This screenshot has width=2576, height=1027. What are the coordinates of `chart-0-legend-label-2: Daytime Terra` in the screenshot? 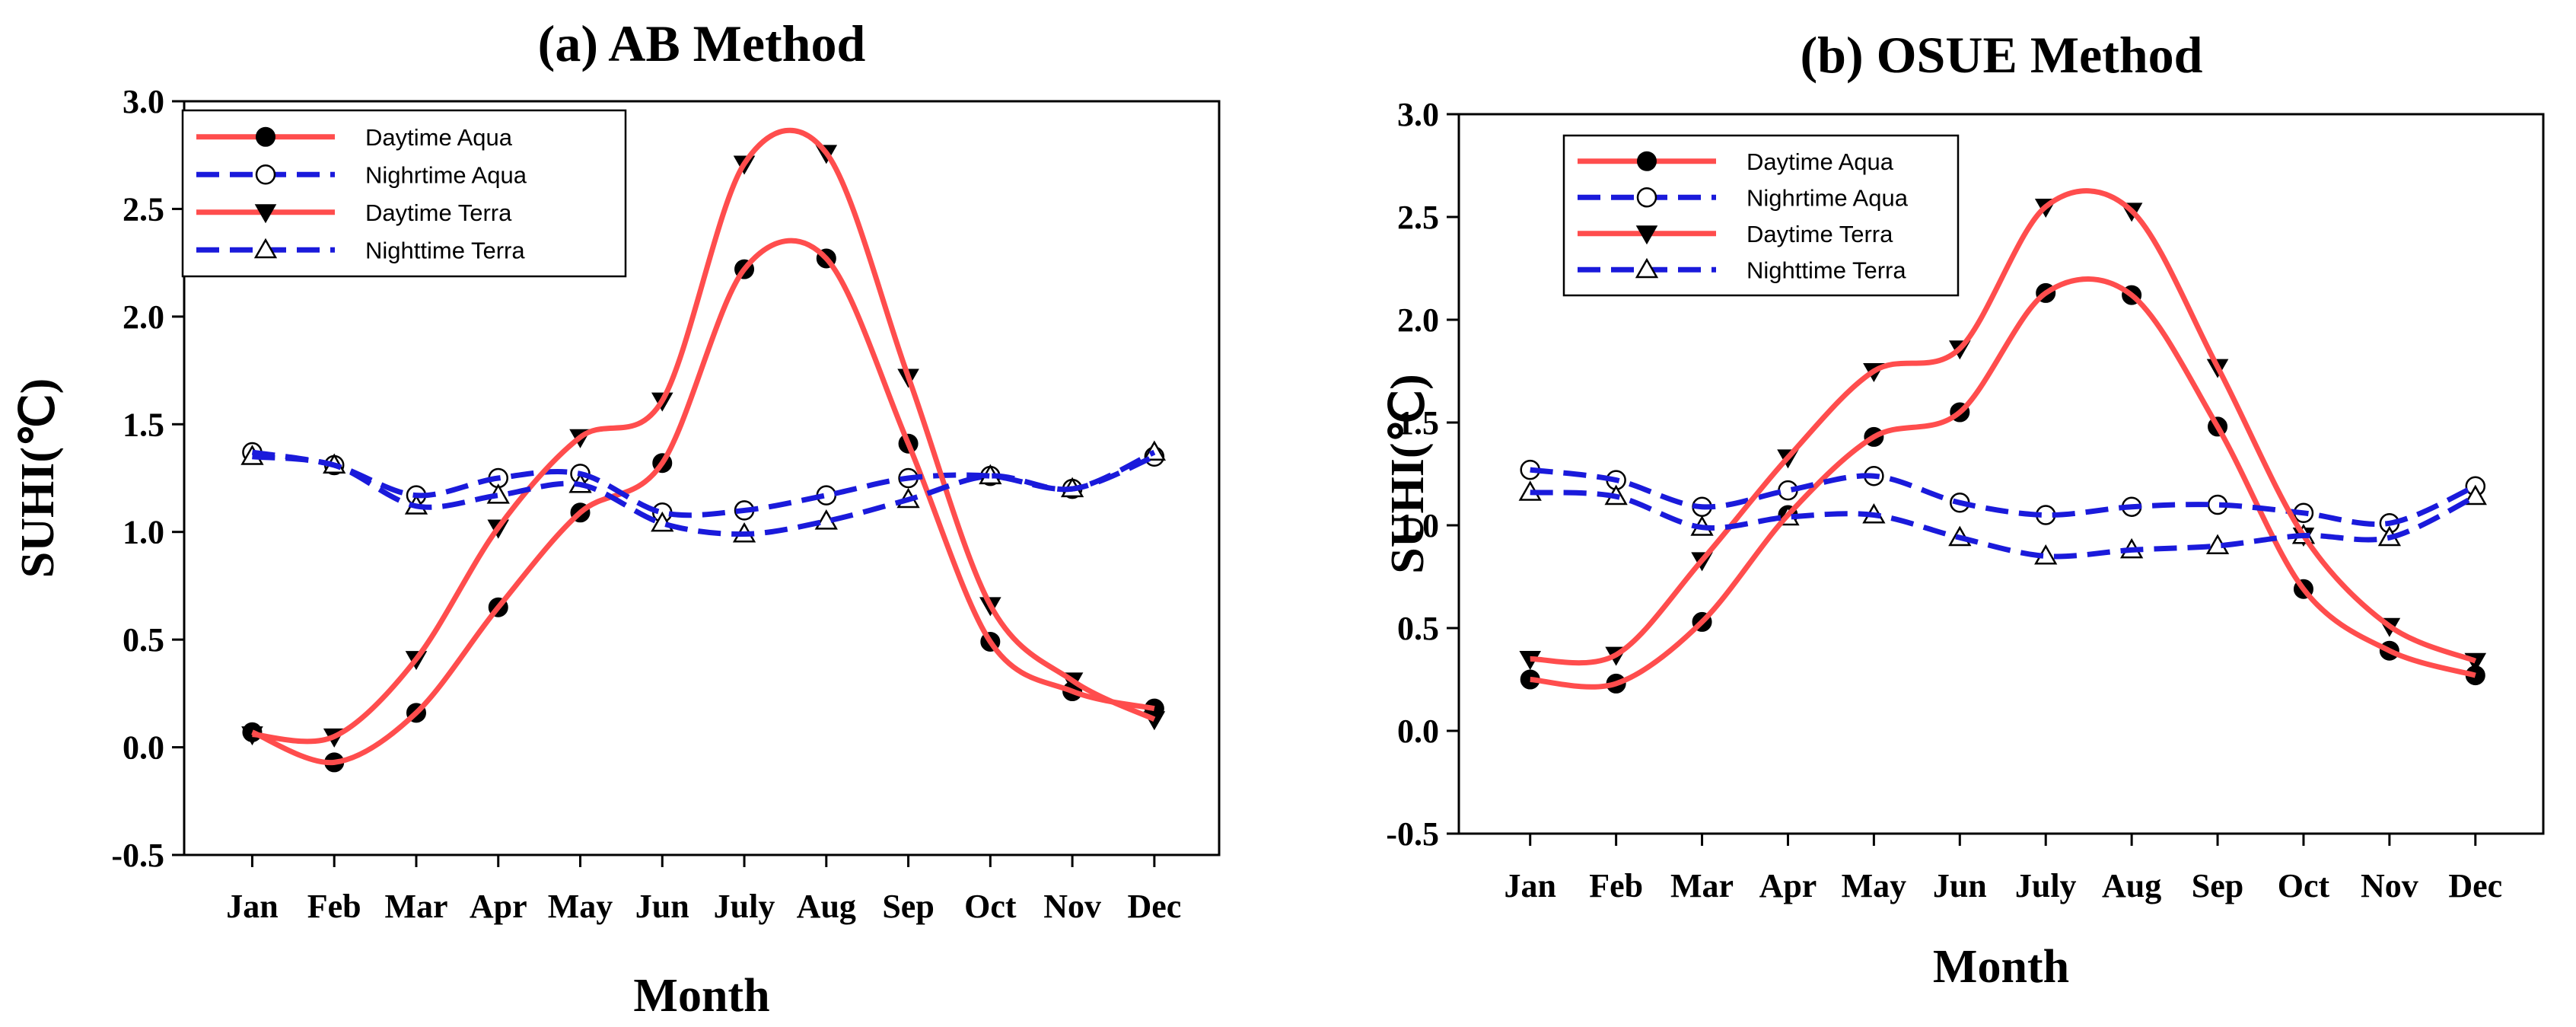 It's located at (438, 212).